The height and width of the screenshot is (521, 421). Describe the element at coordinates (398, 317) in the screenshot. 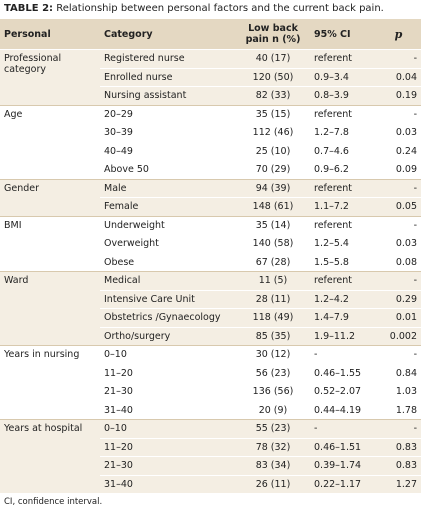

I see `table-cell: 0.01` at that location.